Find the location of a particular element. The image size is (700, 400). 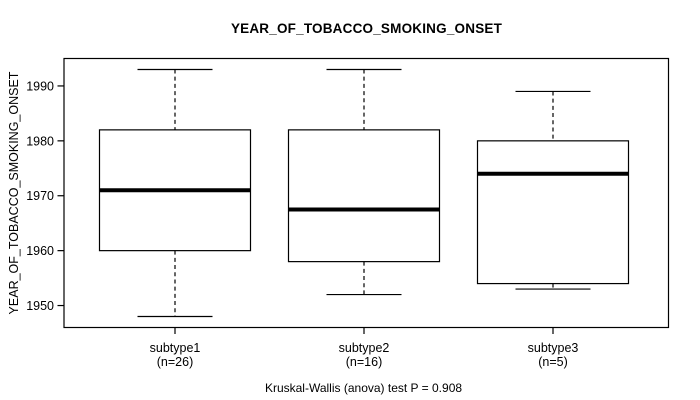

group-n-label-subtype2: (n=16) is located at coordinates (364, 362).